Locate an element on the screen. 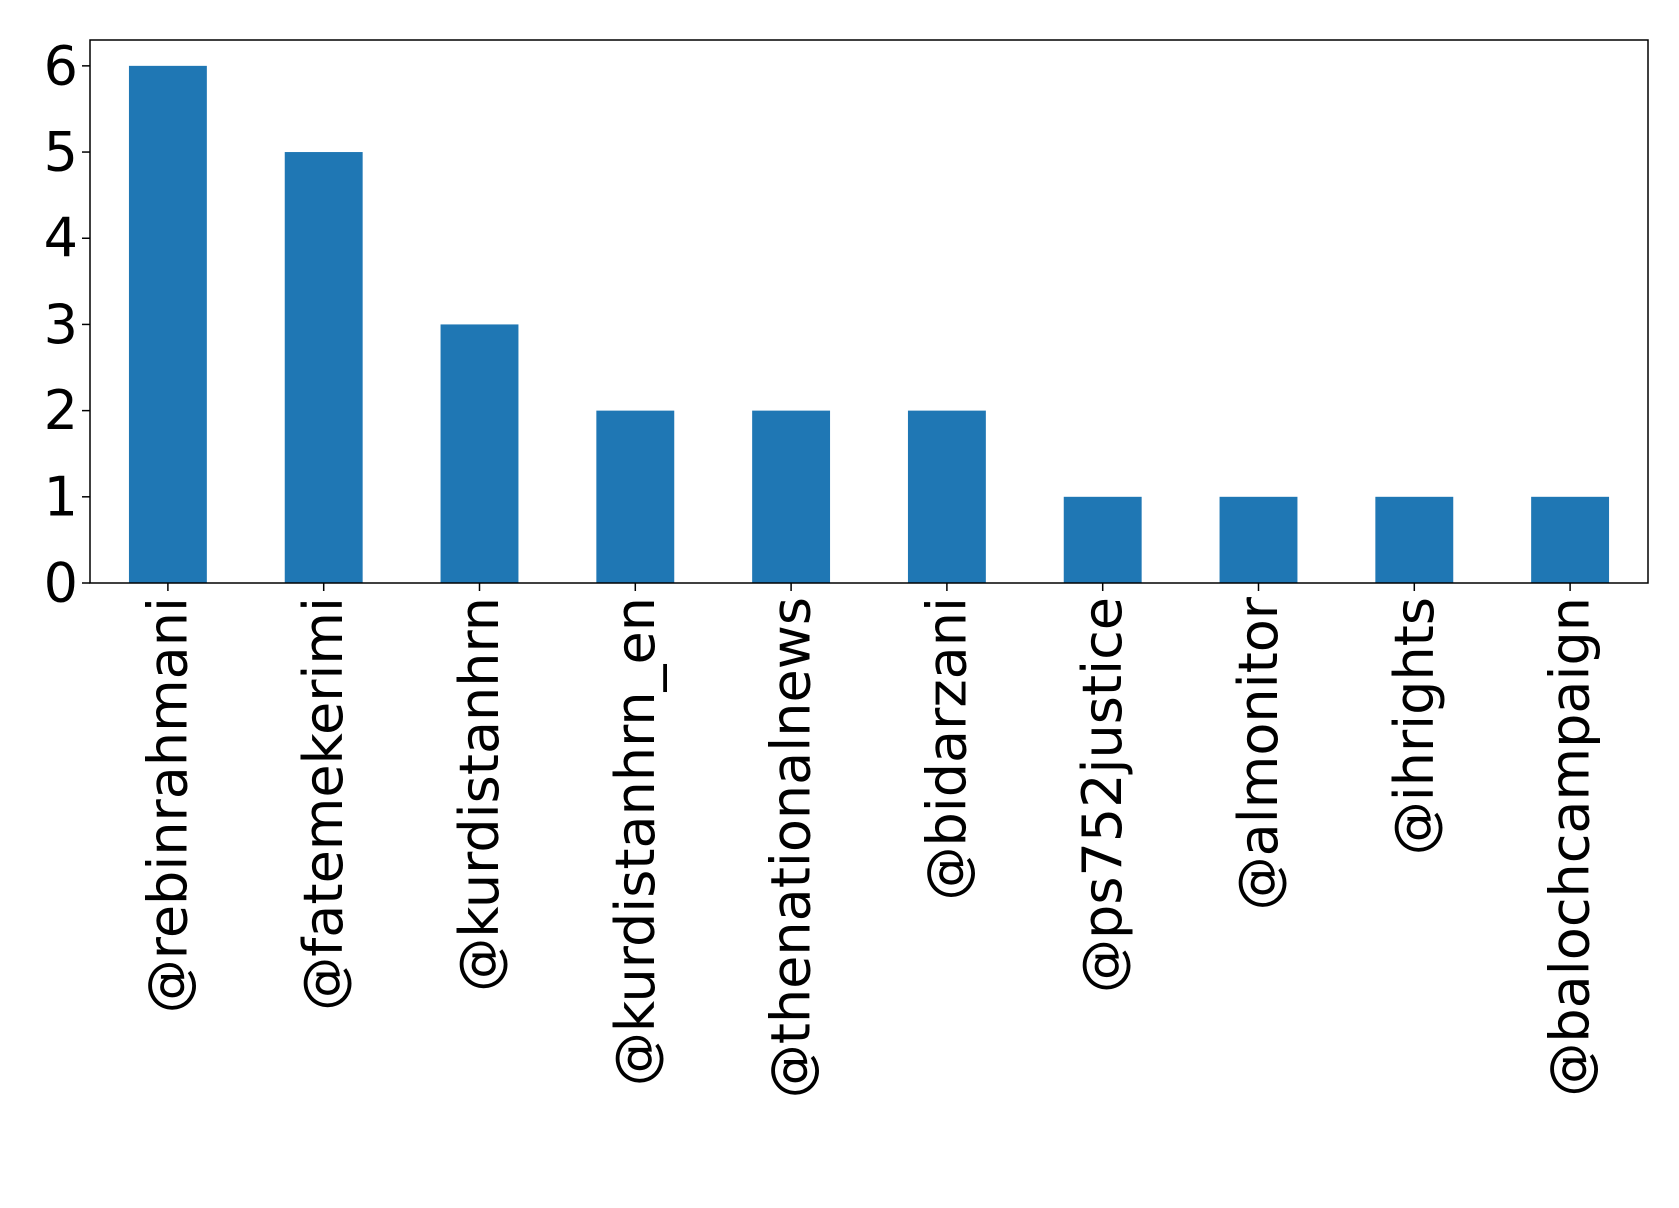 The height and width of the screenshot is (1208, 1679). bar-thenationalnews is located at coordinates (791, 496).